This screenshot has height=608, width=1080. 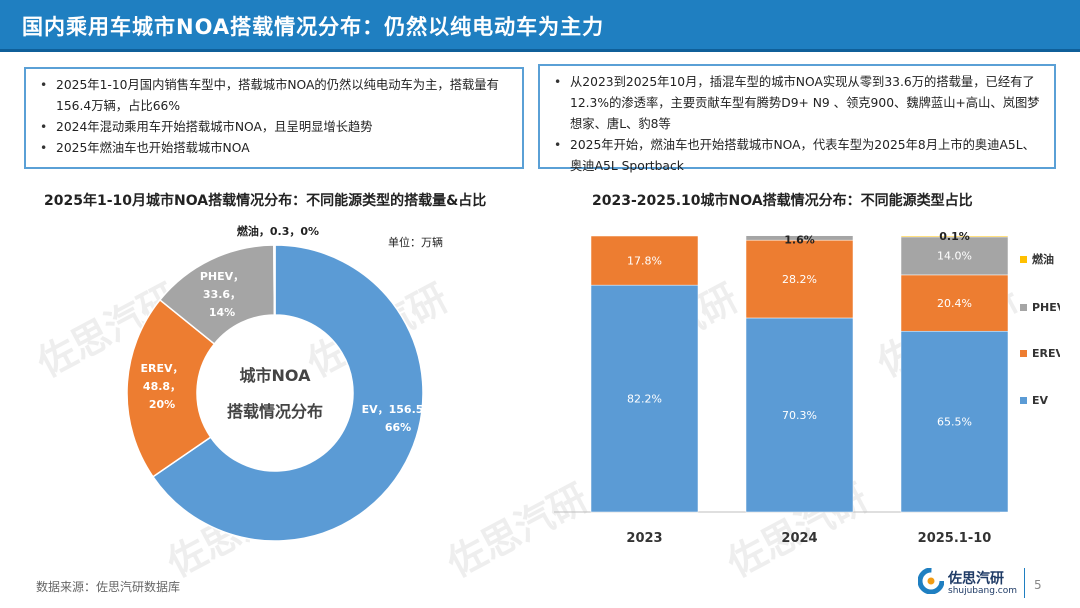 I want to click on donut-center-label: 城市NOA, so click(x=276, y=375).